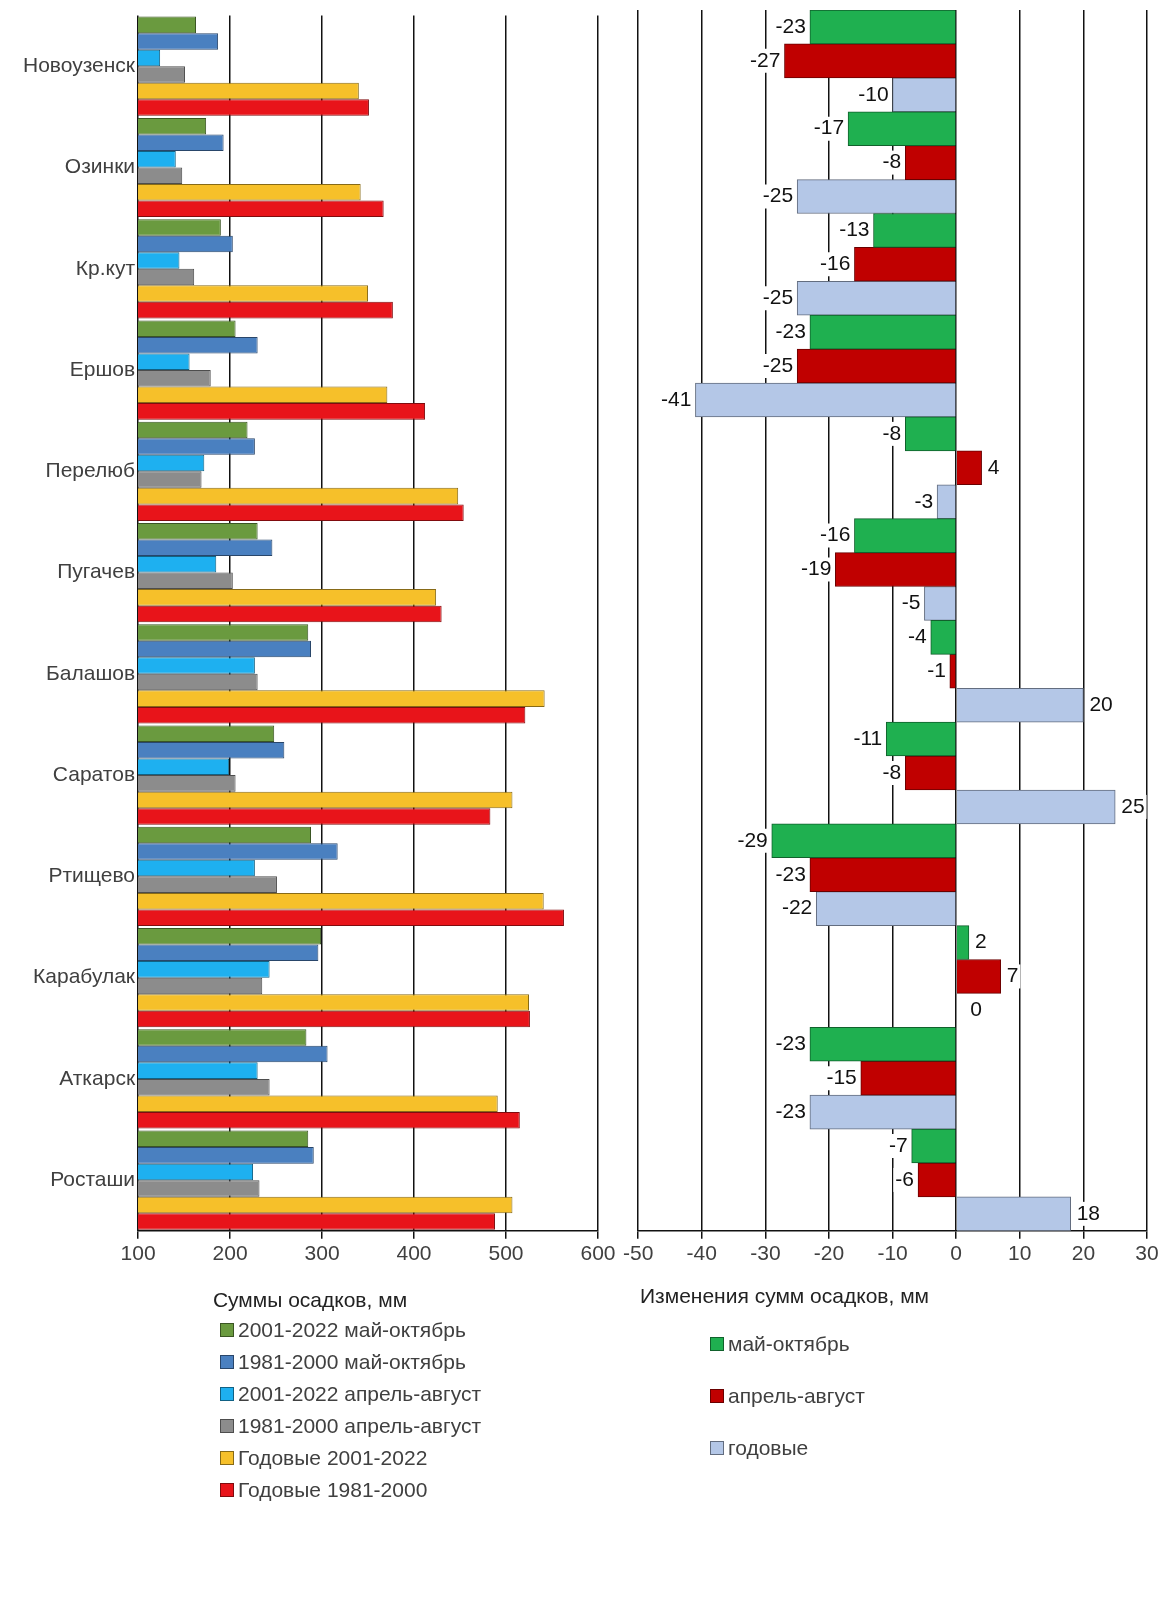 The width and height of the screenshot is (1165, 1598). Describe the element at coordinates (841, 1076) in the screenshot. I see `data-label: -15` at that location.